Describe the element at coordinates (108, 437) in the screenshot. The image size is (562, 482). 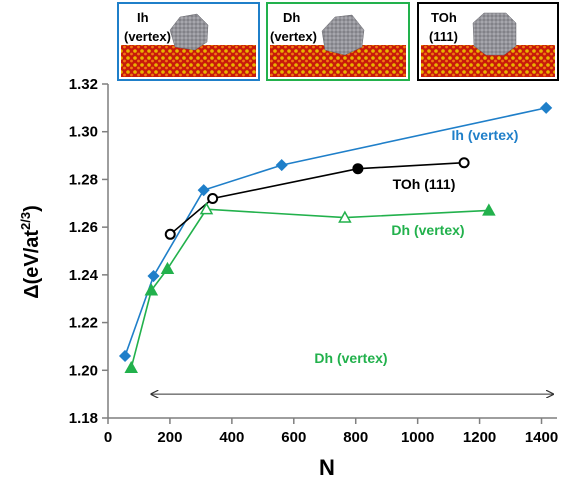
I see `x-tick-label: 0` at that location.